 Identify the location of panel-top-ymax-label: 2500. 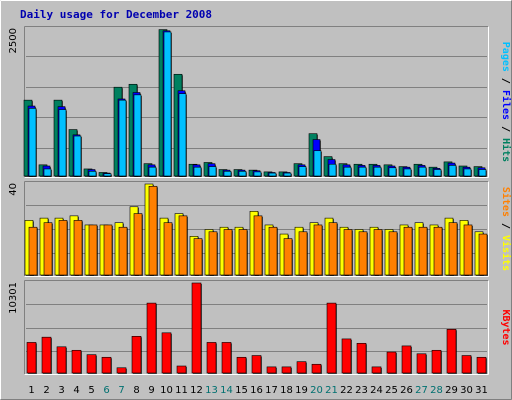
(13, 40).